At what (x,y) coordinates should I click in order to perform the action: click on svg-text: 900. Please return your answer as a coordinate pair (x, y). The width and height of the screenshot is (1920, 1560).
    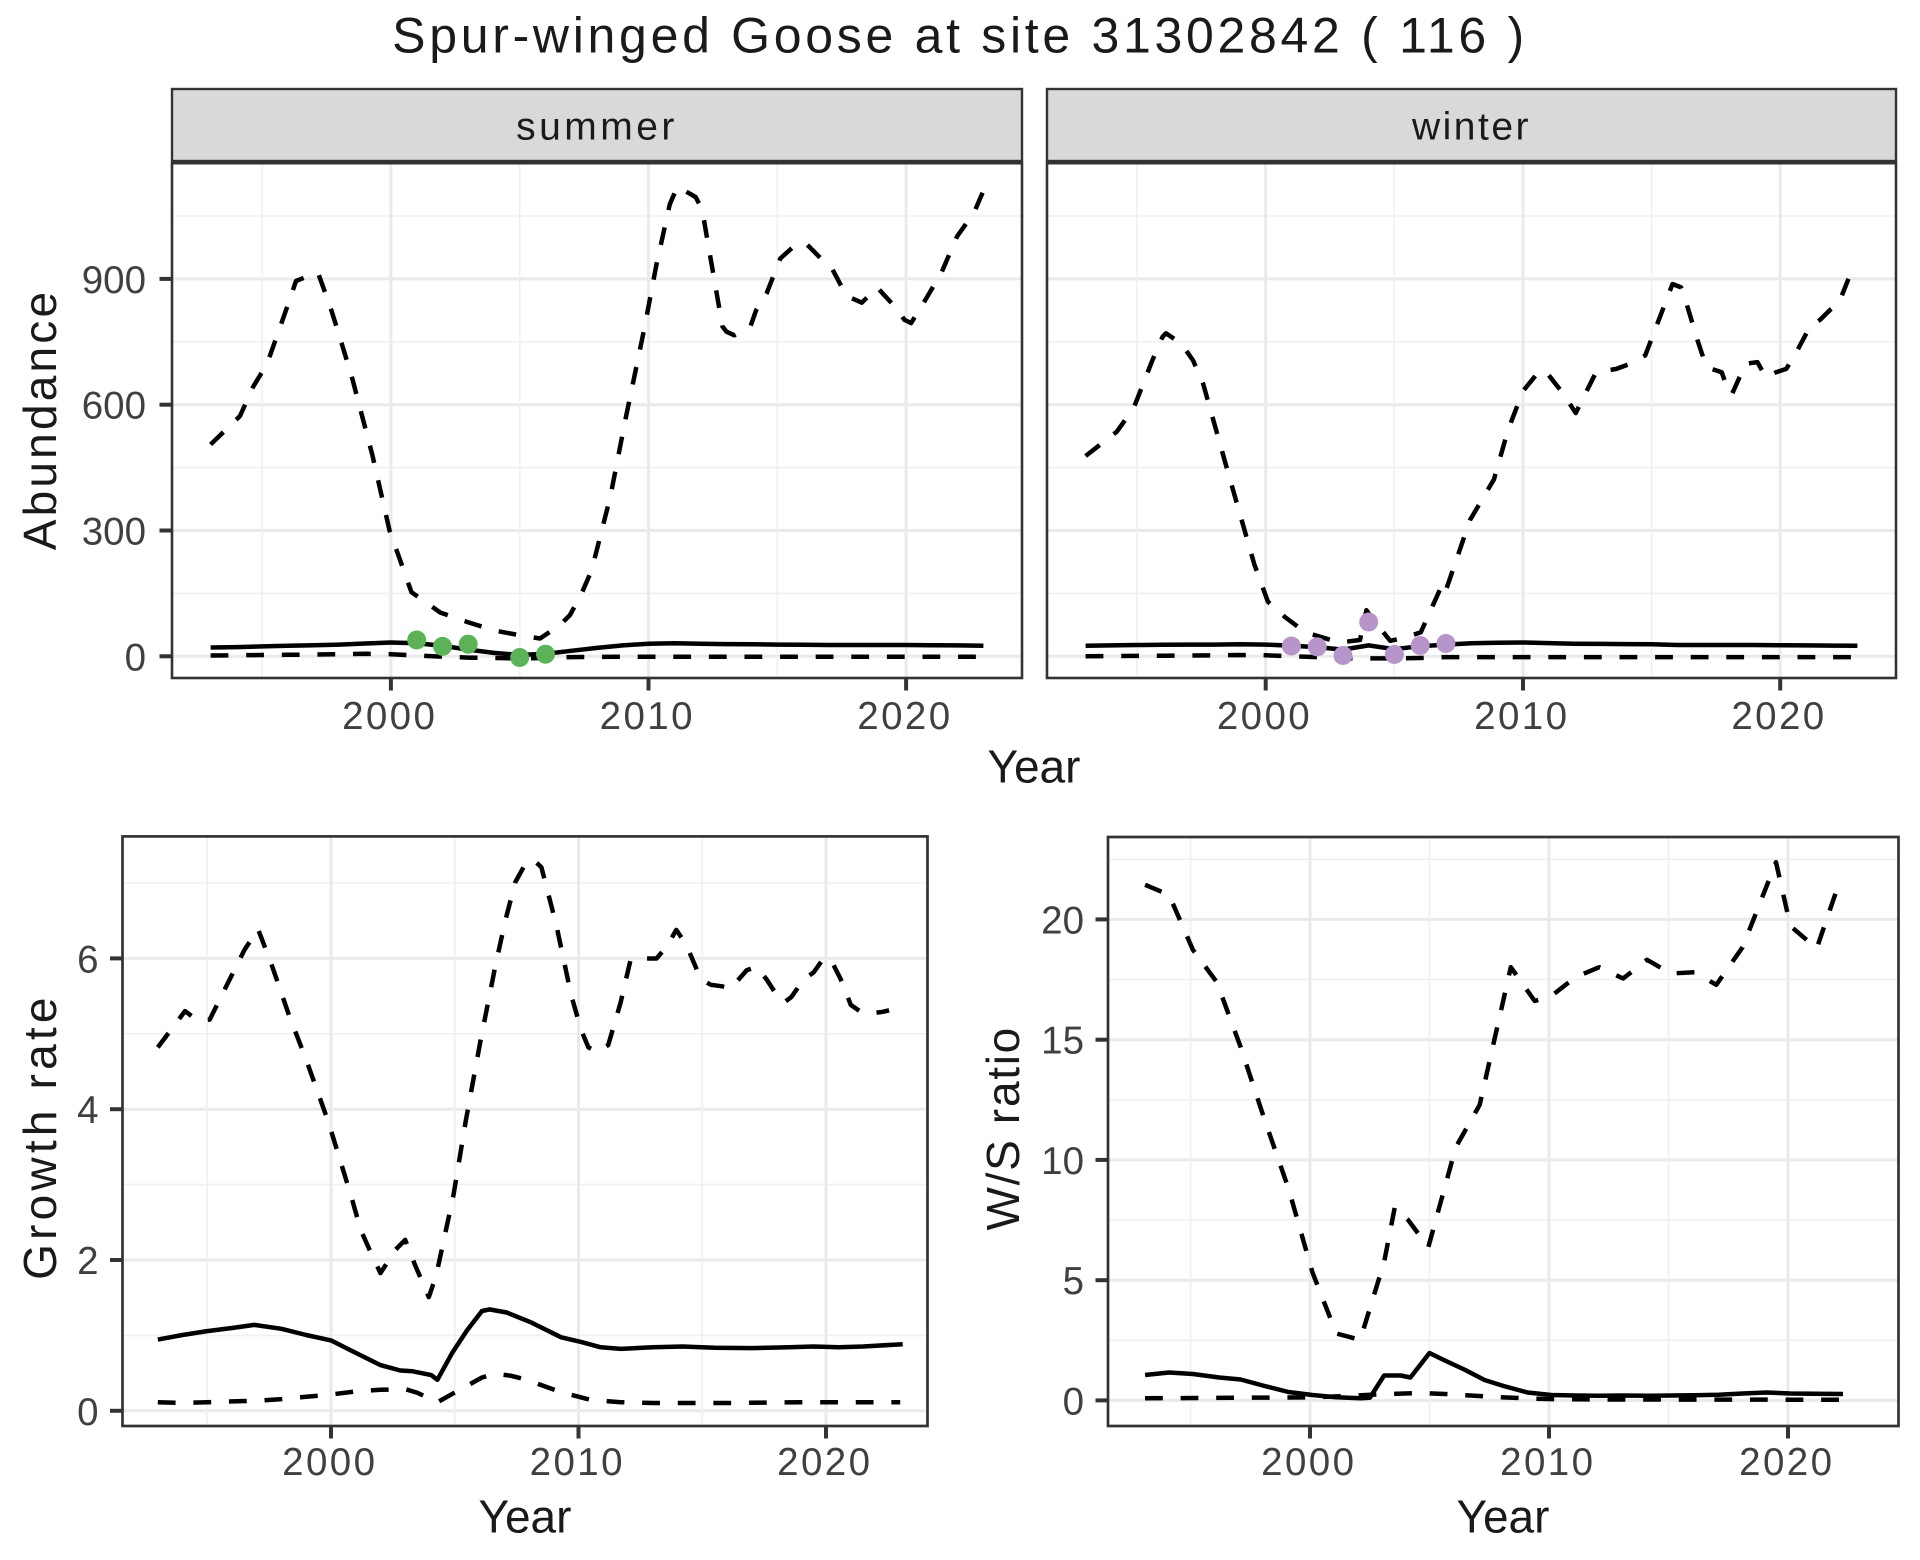
    Looking at the image, I should click on (114, 280).